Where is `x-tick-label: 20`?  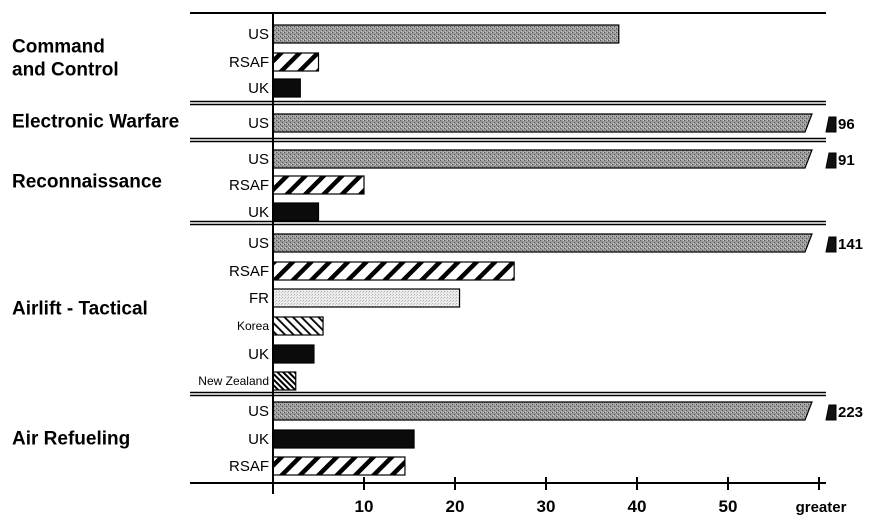
x-tick-label: 20 is located at coordinates (455, 506).